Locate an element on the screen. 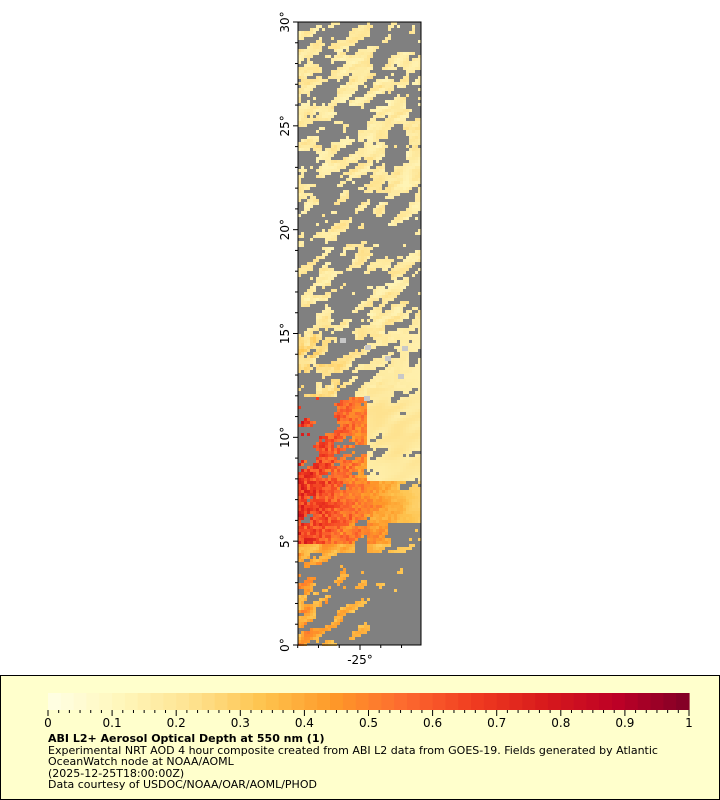 This screenshot has height=800, width=720. longitude-axis is located at coordinates (350, 647).